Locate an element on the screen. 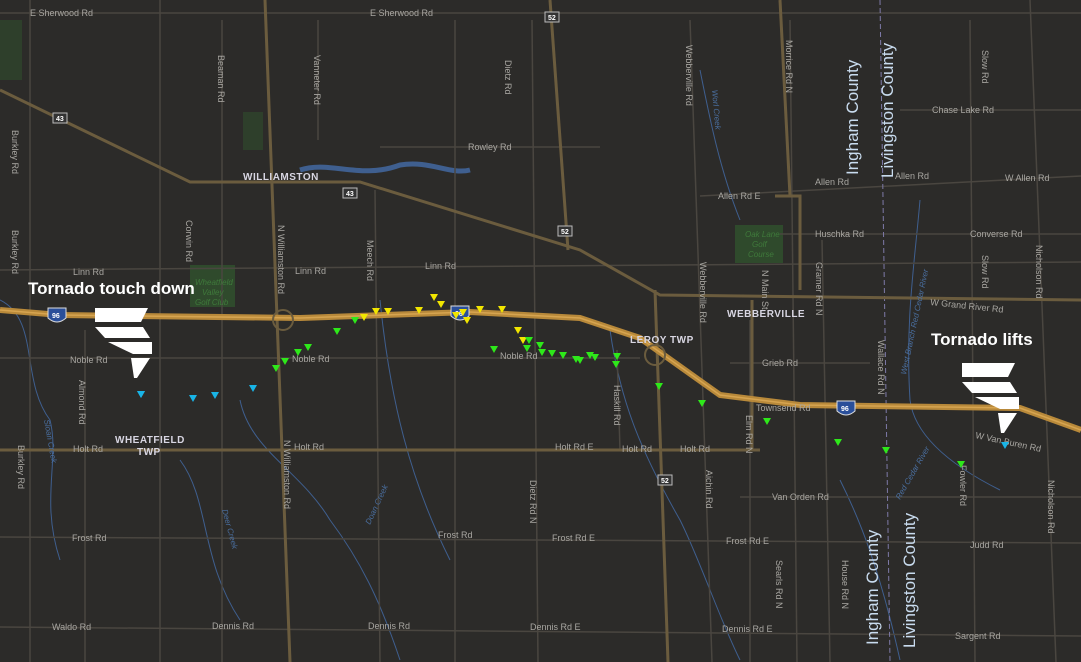  interchange is located at coordinates (283, 320).